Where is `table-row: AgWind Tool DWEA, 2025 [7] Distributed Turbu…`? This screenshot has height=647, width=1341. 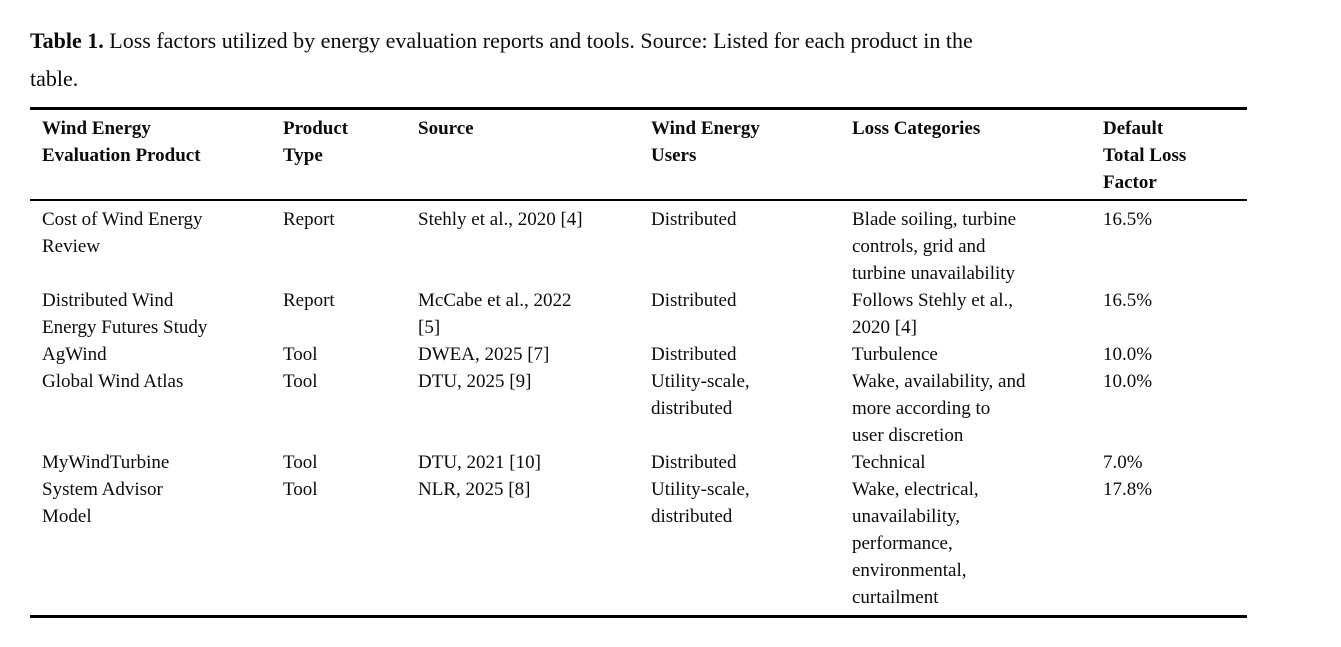
table-row: AgWind Tool DWEA, 2025 [7] Distributed Turbu… is located at coordinates (638, 354).